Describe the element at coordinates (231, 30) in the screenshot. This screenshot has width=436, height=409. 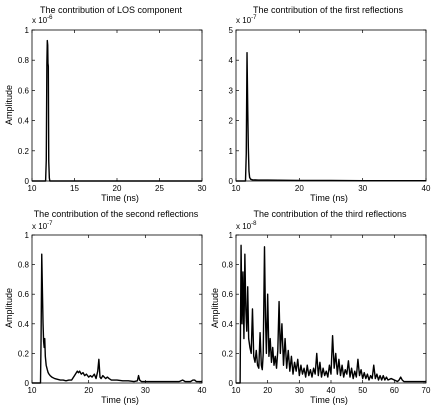
I see `y-tick-label: 5` at that location.